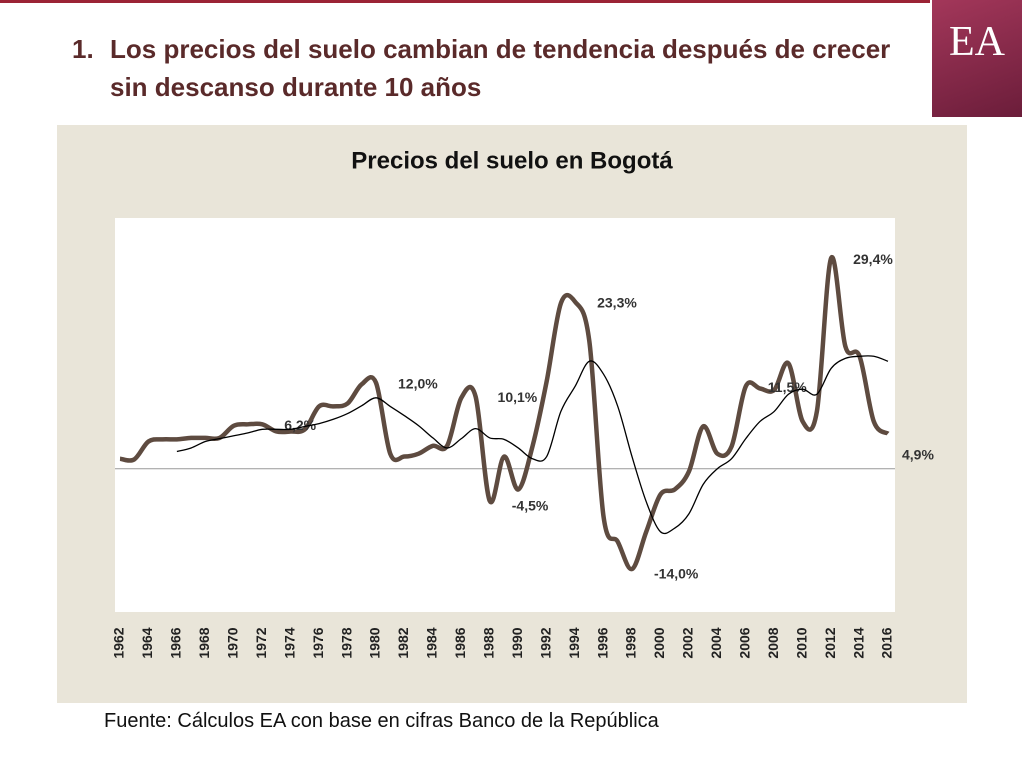 This screenshot has width=1024, height=768. Describe the element at coordinates (858, 642) in the screenshot. I see `x-tick-label: 2014` at that location.